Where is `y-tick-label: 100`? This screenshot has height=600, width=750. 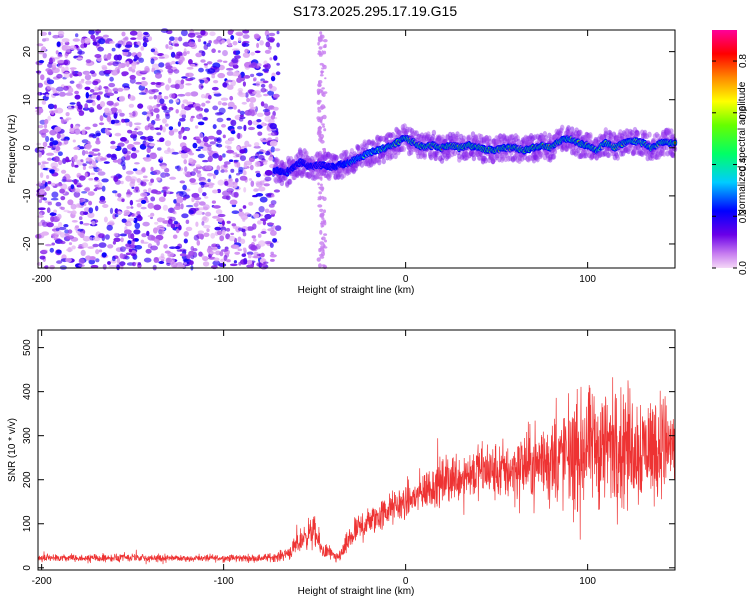
y-tick-label: 100 is located at coordinates (27, 523).